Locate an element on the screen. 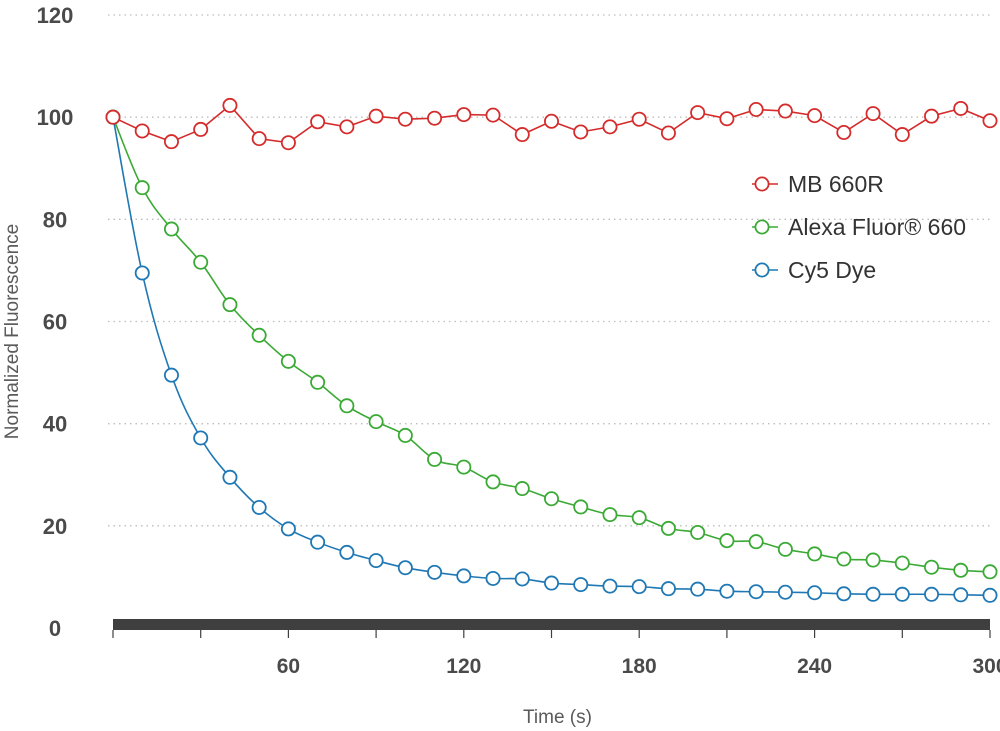 This screenshot has width=1000, height=731. y-tick-label: 20 is located at coordinates (55, 526).